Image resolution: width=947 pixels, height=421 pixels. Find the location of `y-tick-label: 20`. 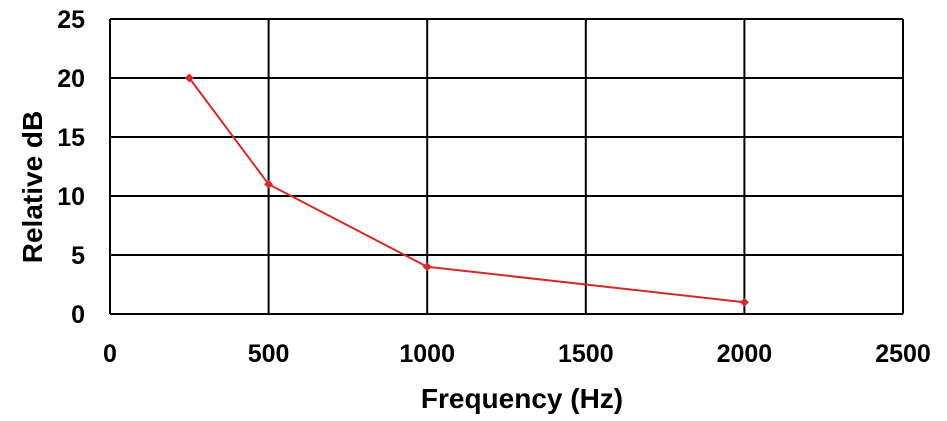

y-tick-label: 20 is located at coordinates (71, 79).